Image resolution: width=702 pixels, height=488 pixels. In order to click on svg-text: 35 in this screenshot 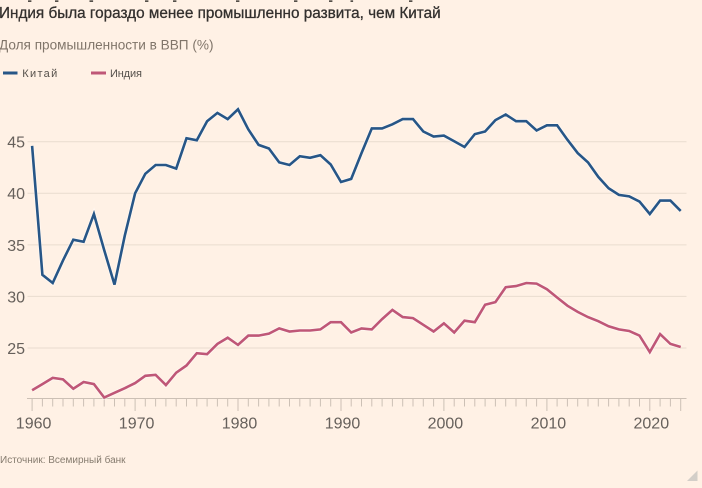, I will do `click(16, 246)`.